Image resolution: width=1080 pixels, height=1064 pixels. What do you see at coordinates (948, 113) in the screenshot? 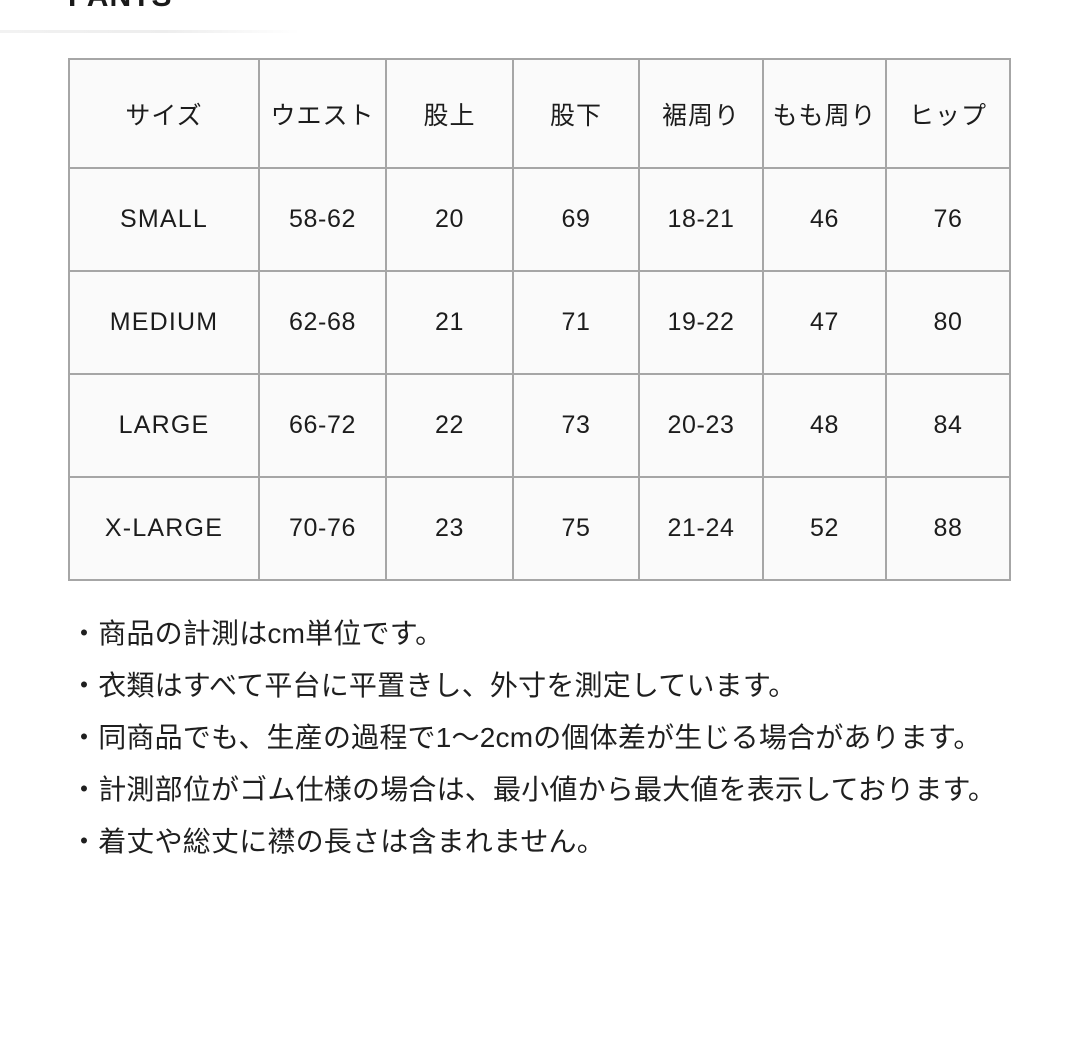
I see `column-header-hip: ヒップ` at bounding box center [948, 113].